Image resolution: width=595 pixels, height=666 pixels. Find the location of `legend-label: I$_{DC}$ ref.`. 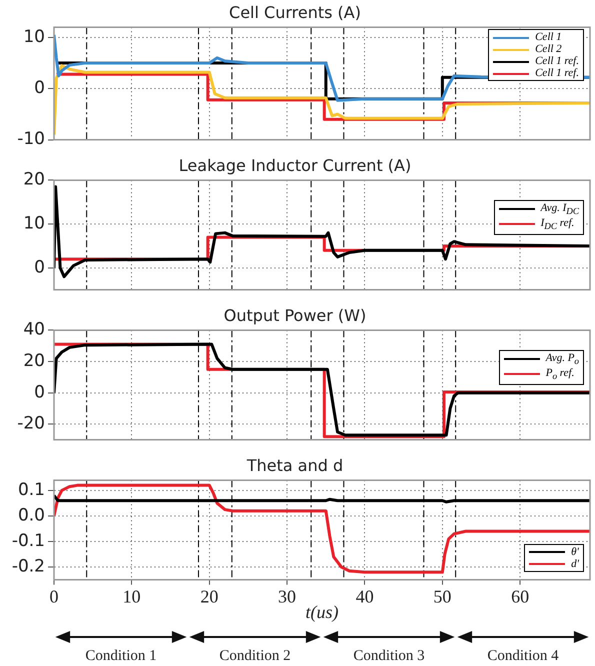

legend-label: I$_{DC}$ ref. is located at coordinates (557, 224).